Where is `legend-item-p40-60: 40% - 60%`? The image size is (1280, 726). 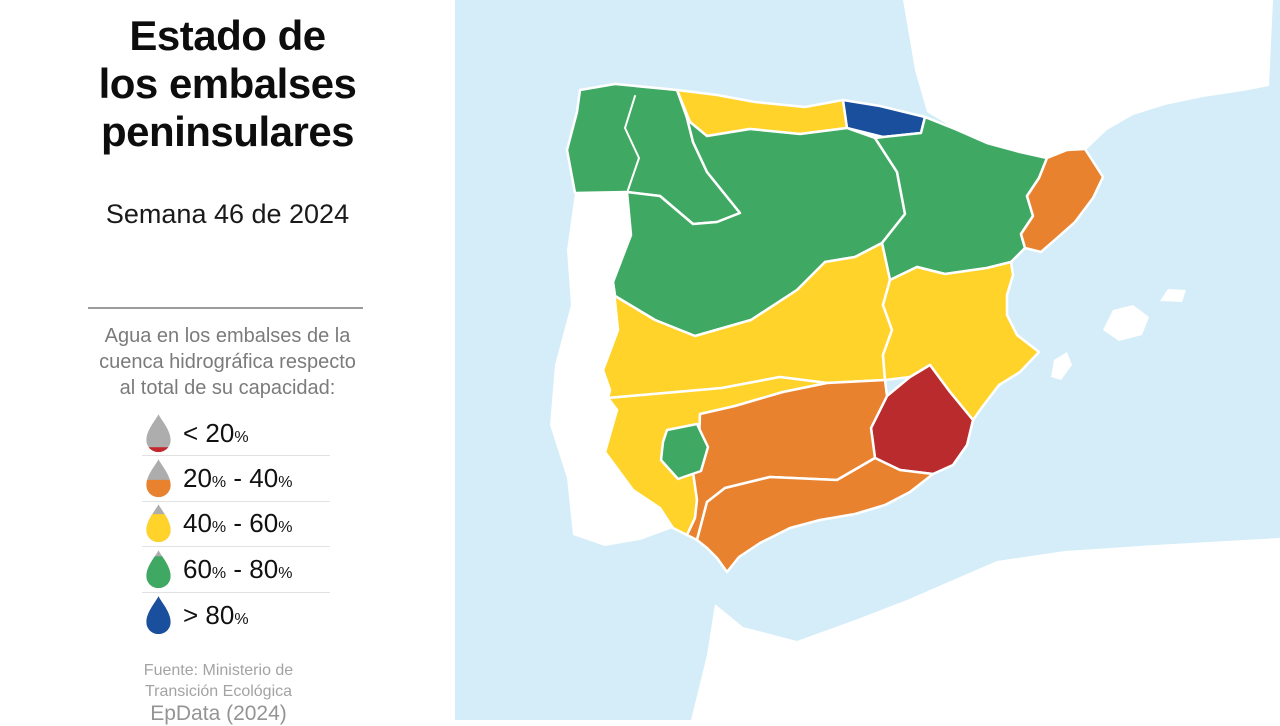 legend-item-p40-60: 40% - 60% is located at coordinates (236, 525).